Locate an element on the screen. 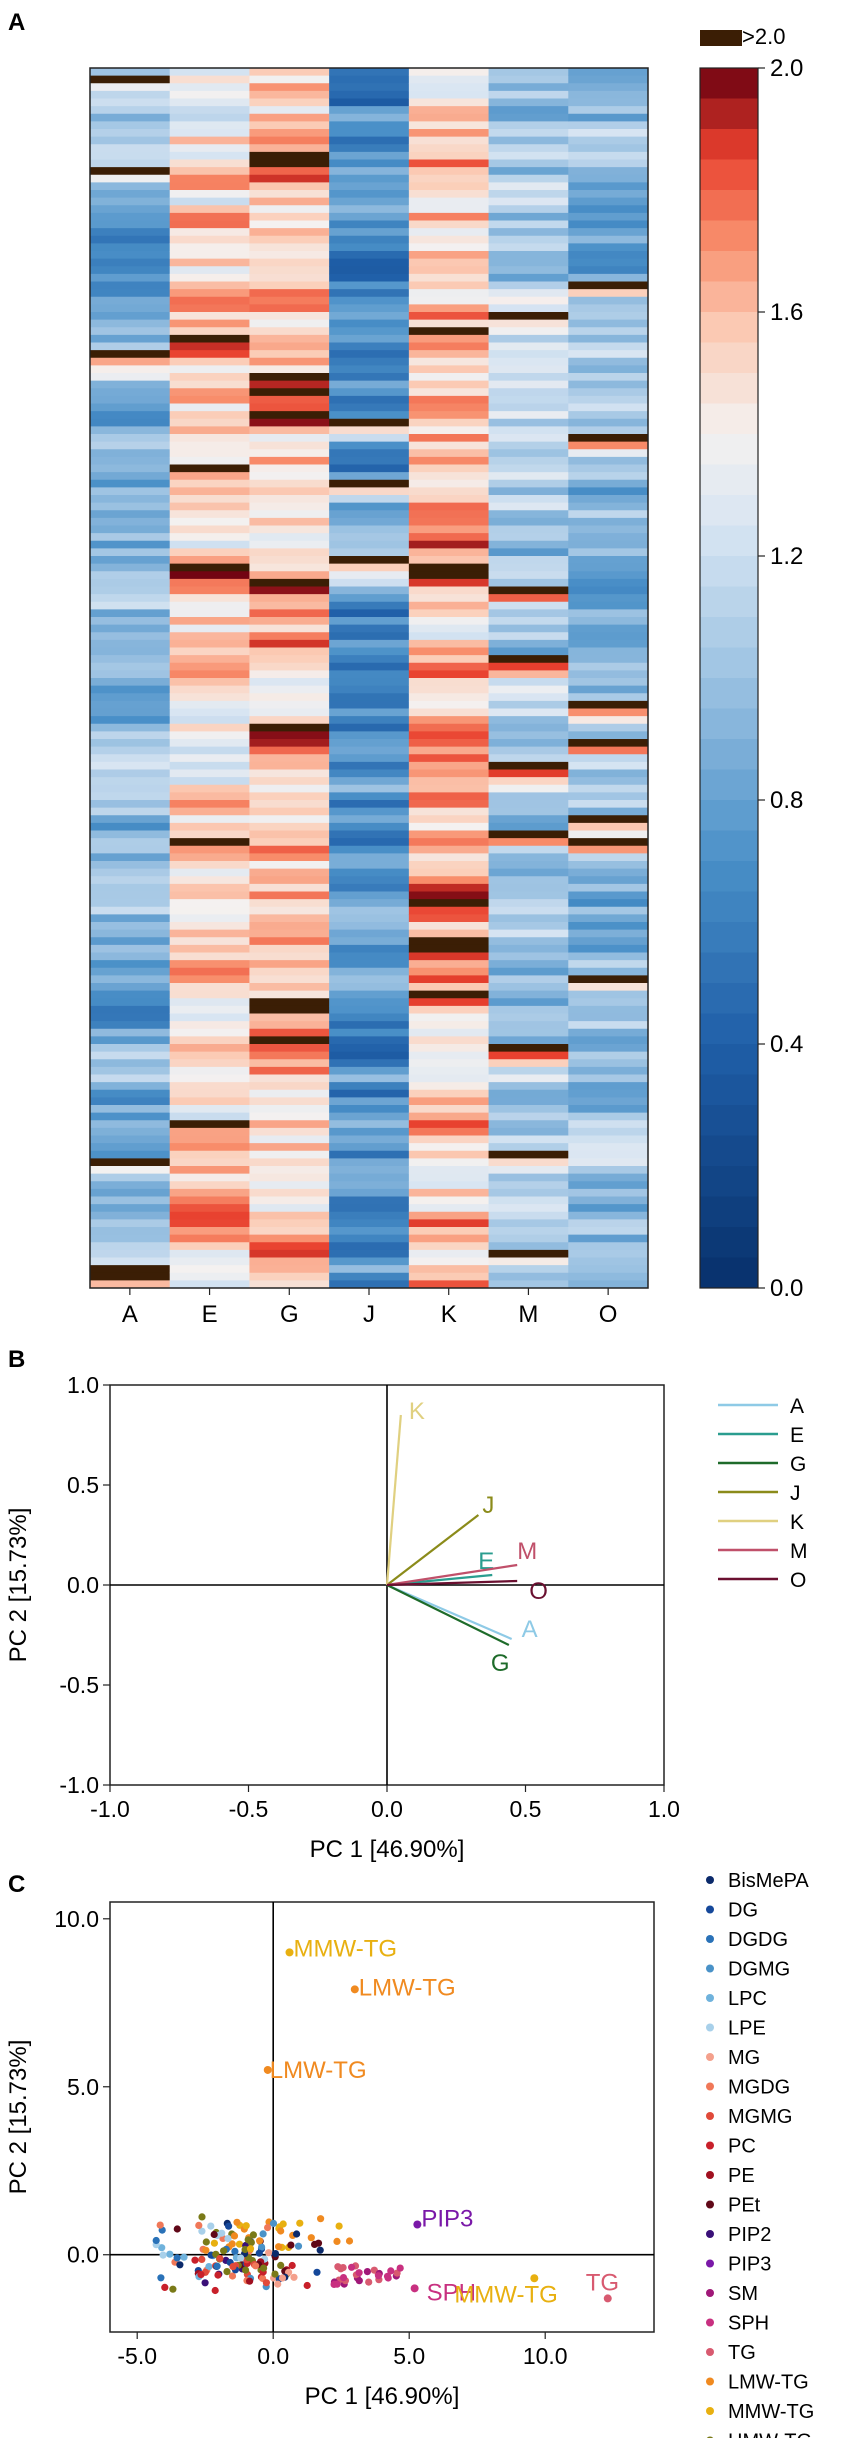  legend-label: SM is located at coordinates (743, 2294).